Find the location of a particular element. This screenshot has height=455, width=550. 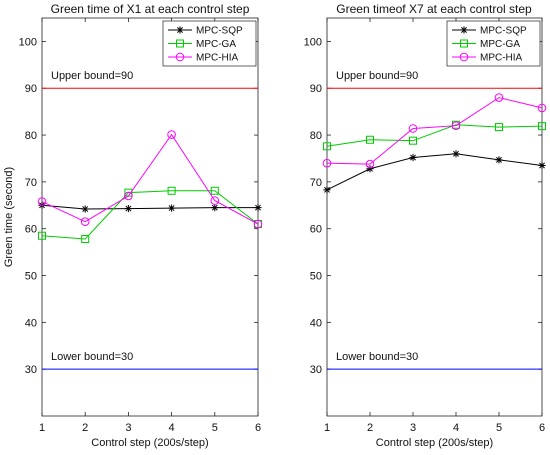

series-mpc-sqp is located at coordinates (434, 172).